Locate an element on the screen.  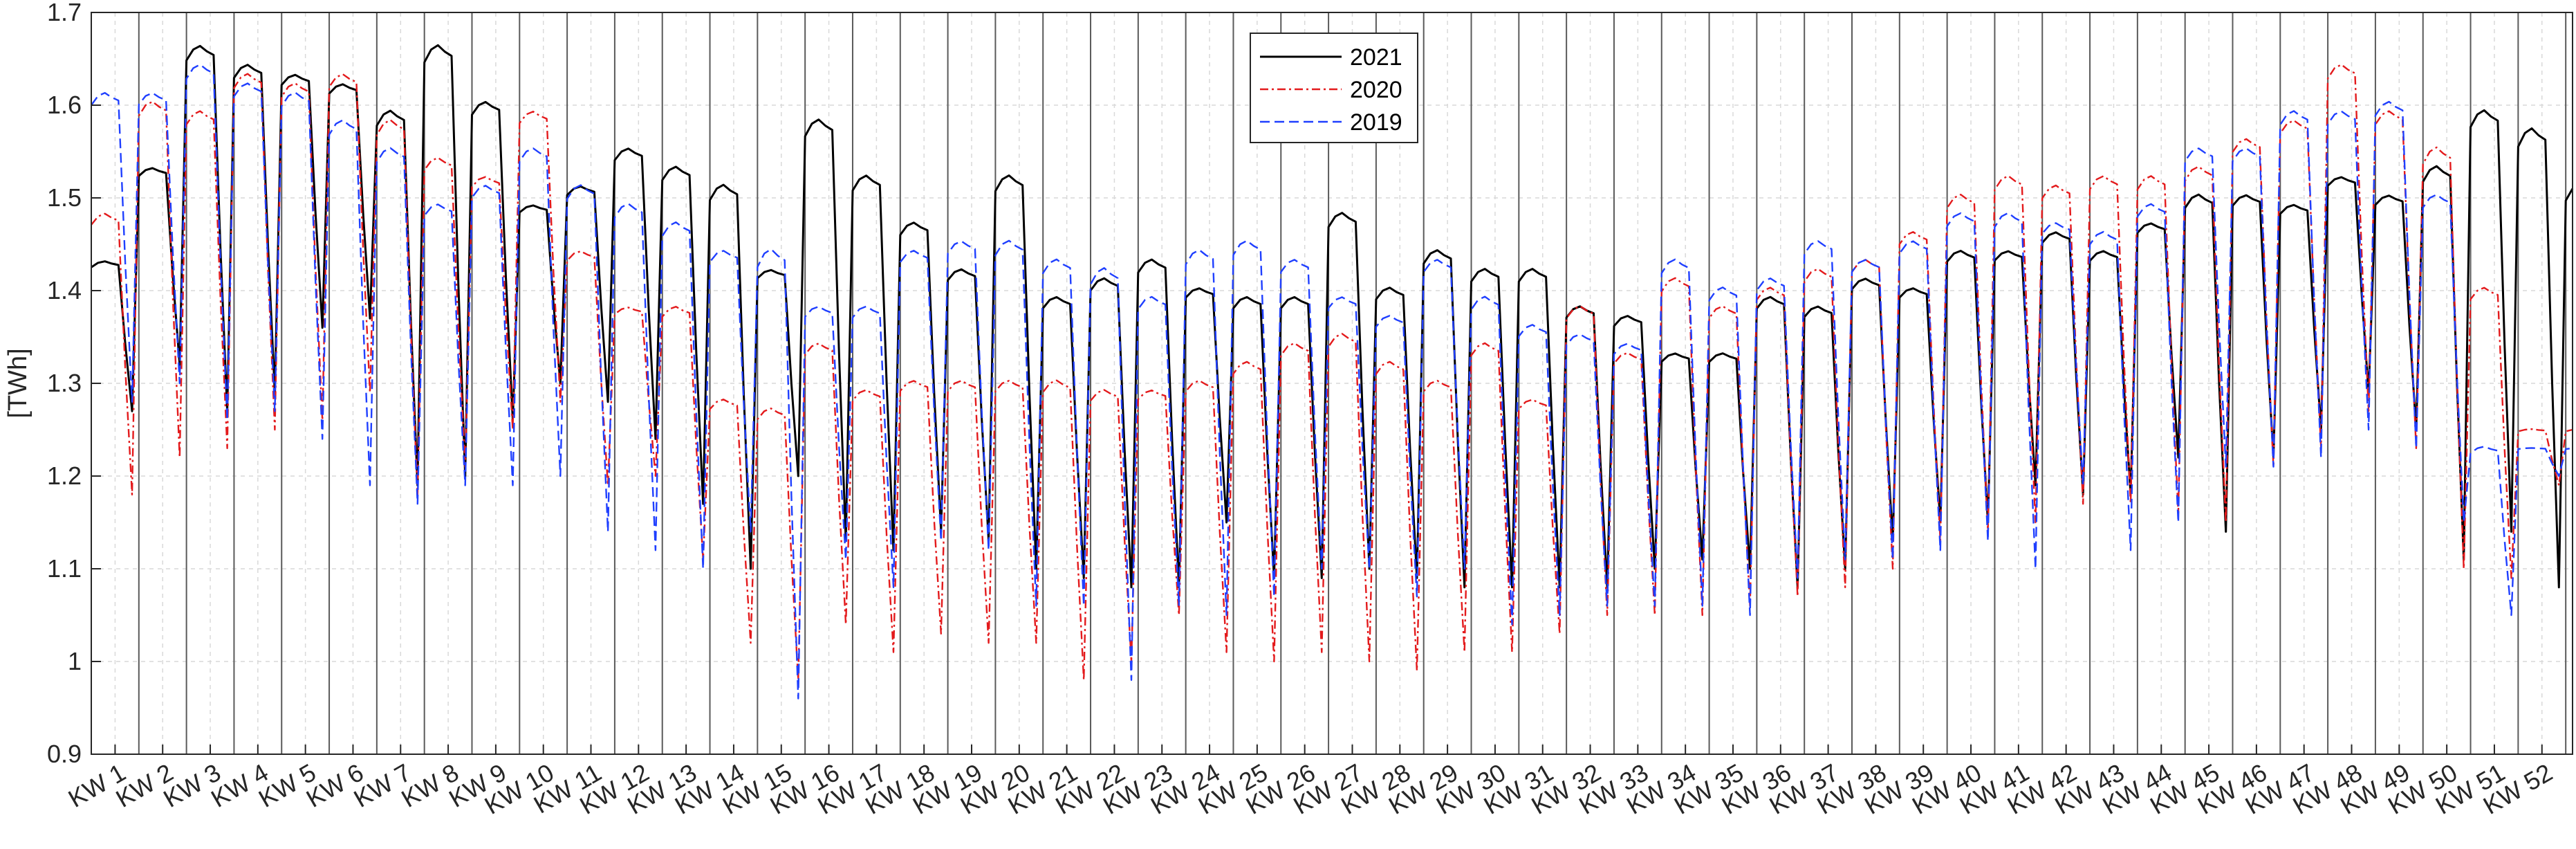
y-tick-label: 1.7 is located at coordinates (64, 13).